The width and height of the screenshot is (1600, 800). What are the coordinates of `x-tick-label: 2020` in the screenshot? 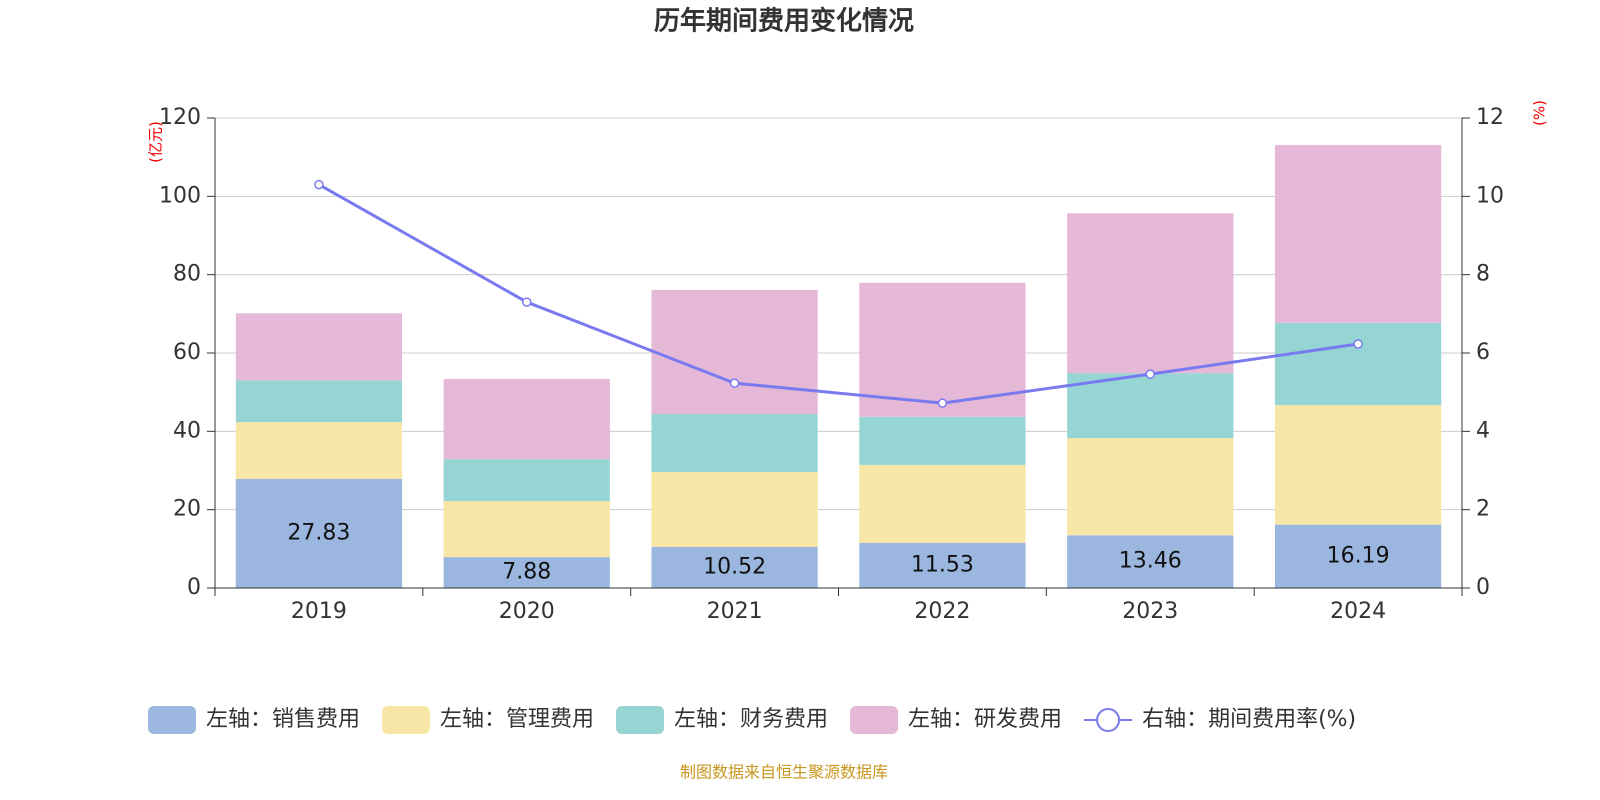 It's located at (527, 611).